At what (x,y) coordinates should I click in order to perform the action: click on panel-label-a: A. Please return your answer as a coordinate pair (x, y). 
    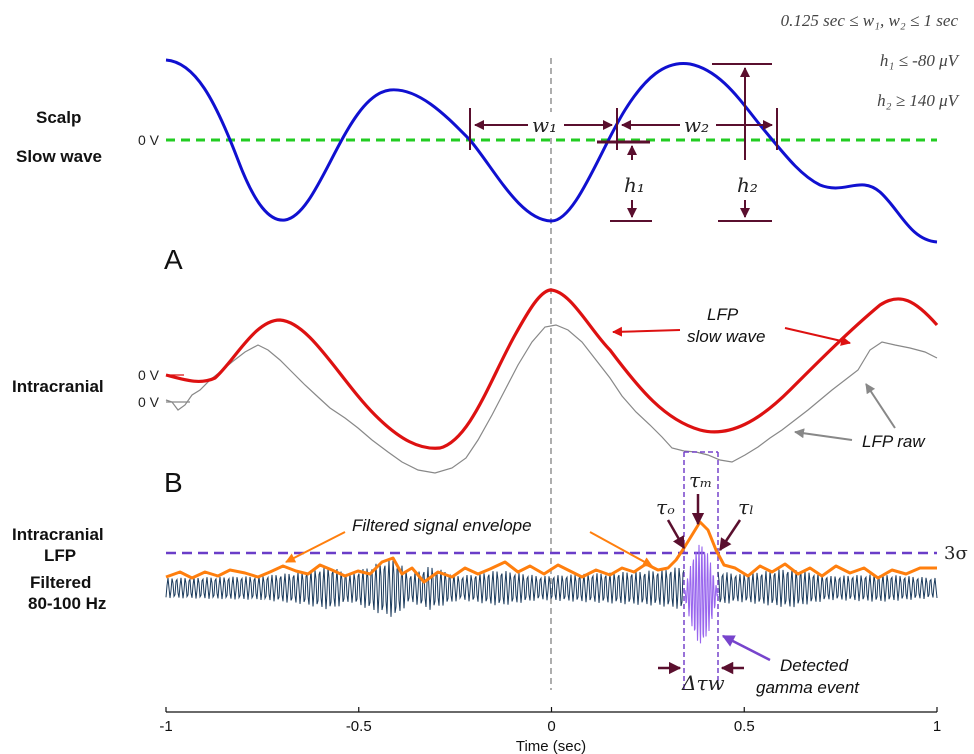
    Looking at the image, I should click on (173, 259).